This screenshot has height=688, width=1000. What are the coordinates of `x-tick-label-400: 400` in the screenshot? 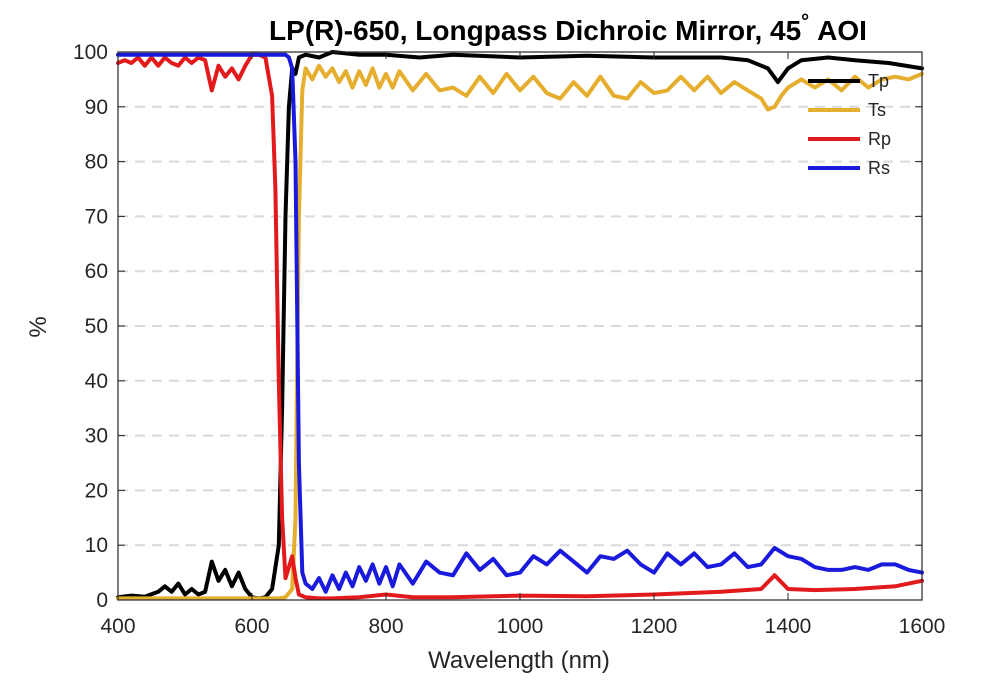 It's located at (117, 626).